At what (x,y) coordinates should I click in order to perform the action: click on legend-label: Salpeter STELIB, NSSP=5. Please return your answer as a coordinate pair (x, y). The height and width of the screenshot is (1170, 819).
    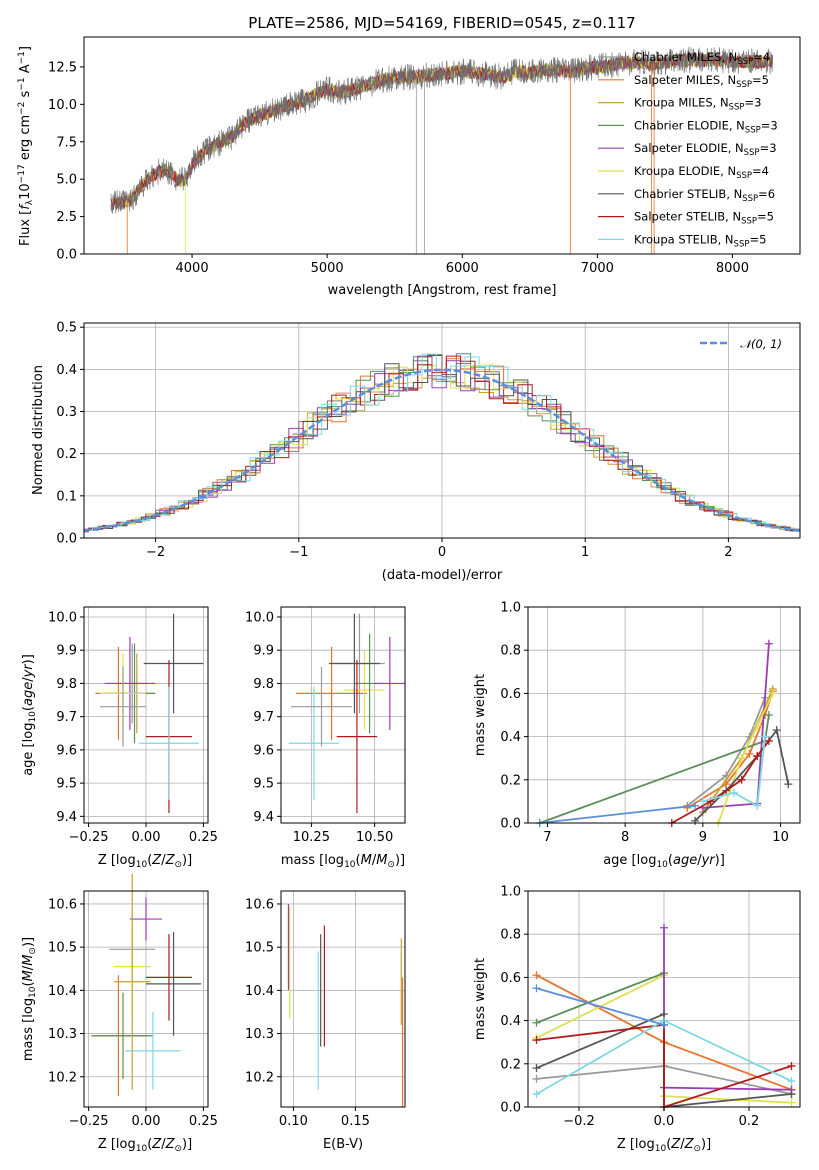
    Looking at the image, I should click on (704, 218).